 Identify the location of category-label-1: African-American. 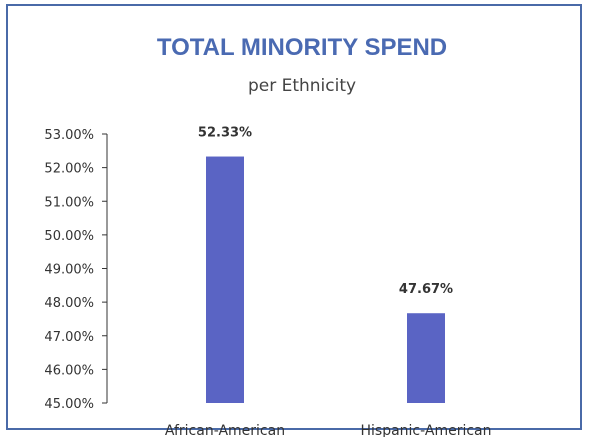
(225, 430).